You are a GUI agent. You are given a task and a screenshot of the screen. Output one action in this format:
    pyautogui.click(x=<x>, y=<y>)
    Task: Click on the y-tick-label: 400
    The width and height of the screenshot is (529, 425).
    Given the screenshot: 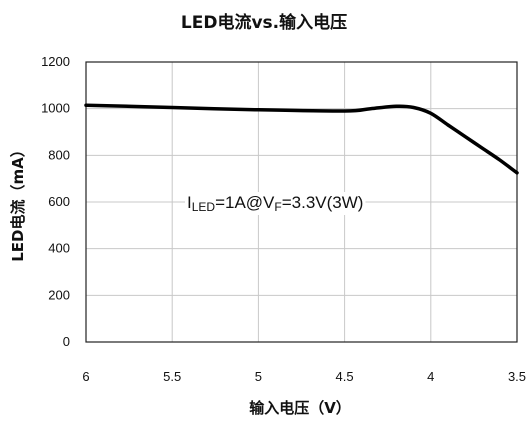 What is the action you would take?
    pyautogui.click(x=59, y=248)
    